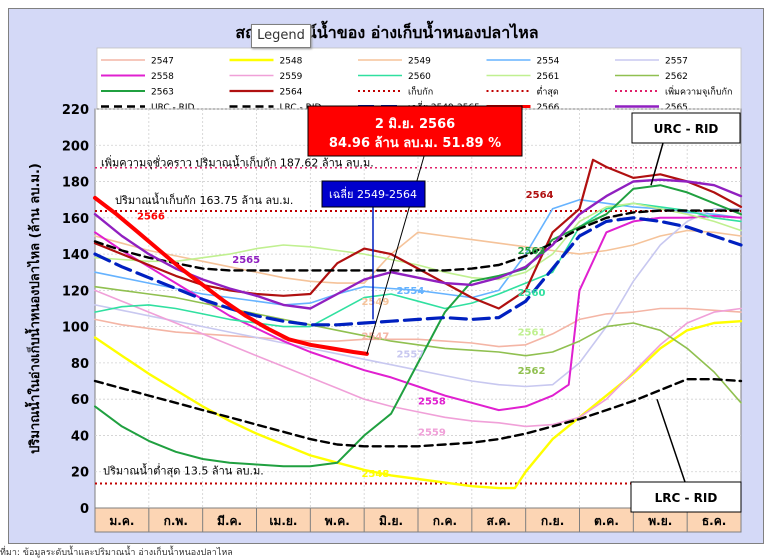 The width and height of the screenshot is (776, 559). What do you see at coordinates (532, 293) in the screenshot?
I see `series-label-2560: 2560` at bounding box center [532, 293].